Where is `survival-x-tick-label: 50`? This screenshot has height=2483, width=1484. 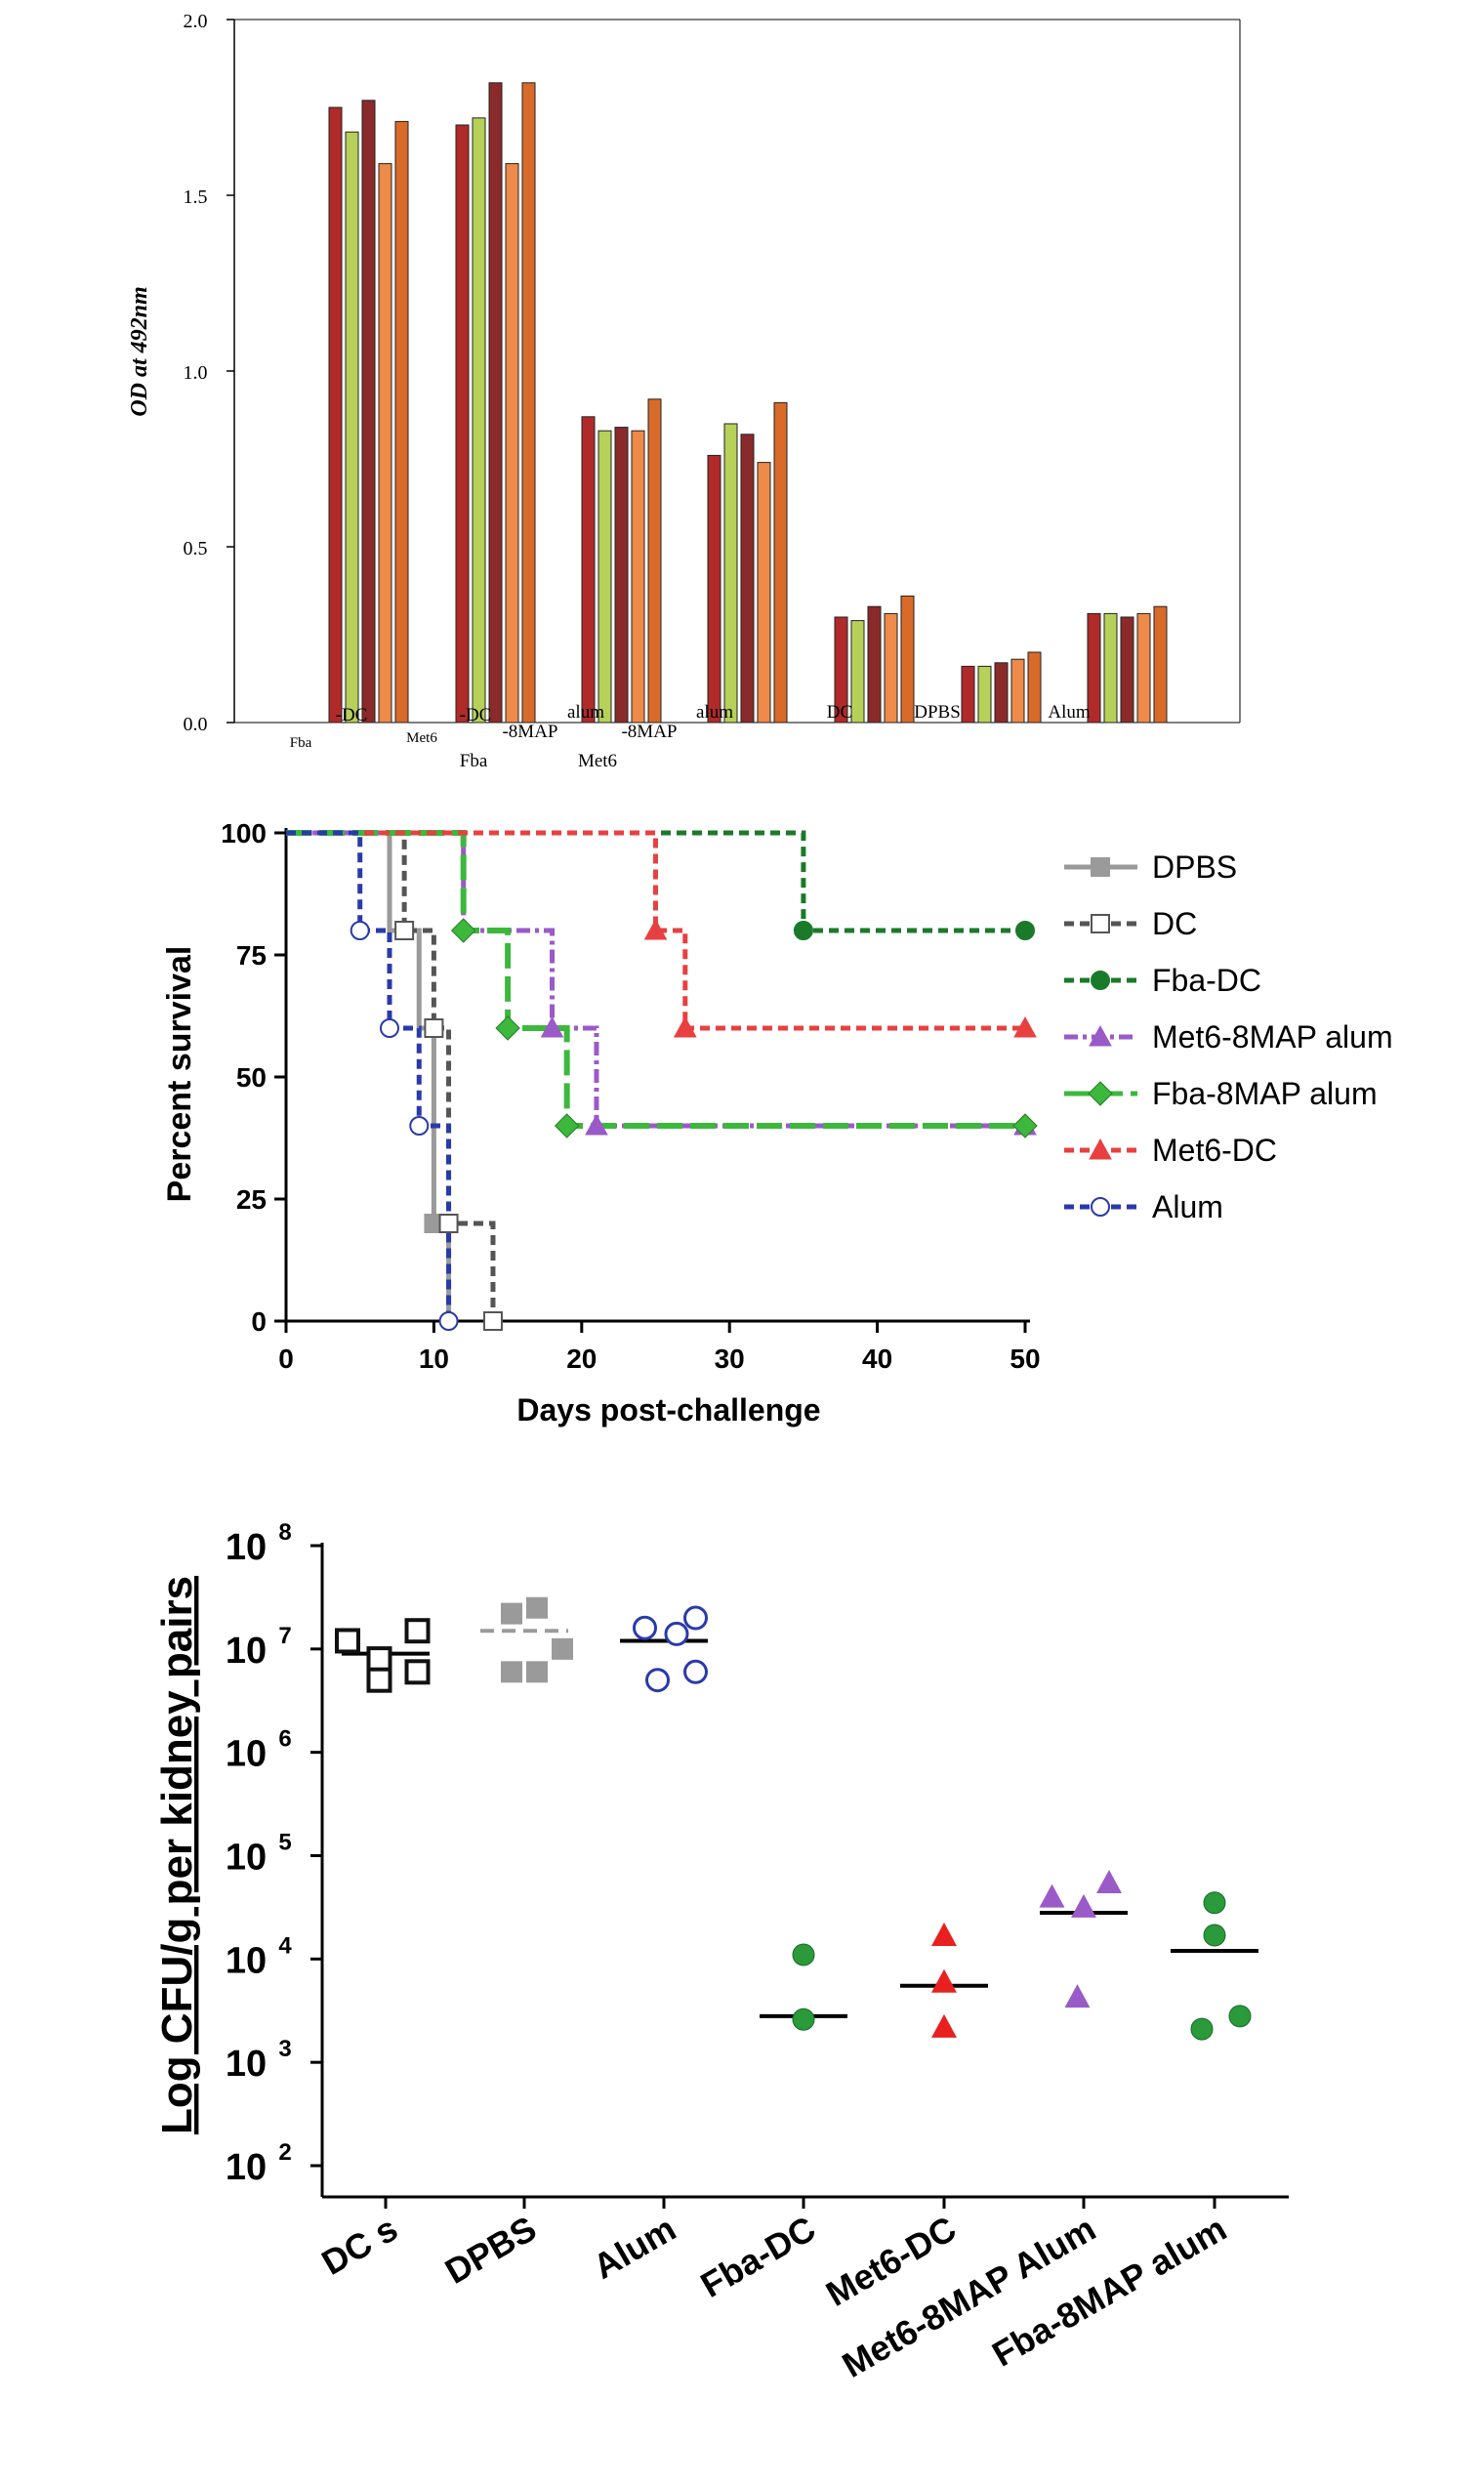 survival-x-tick-label: 50 is located at coordinates (1025, 1359).